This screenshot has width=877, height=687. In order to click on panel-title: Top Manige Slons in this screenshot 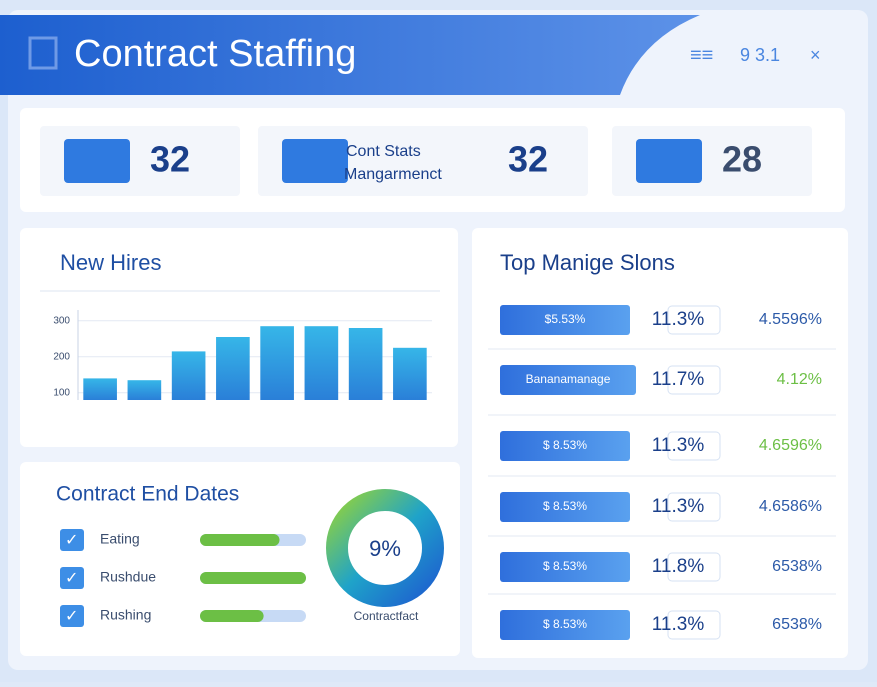, I will do `click(587, 262)`.